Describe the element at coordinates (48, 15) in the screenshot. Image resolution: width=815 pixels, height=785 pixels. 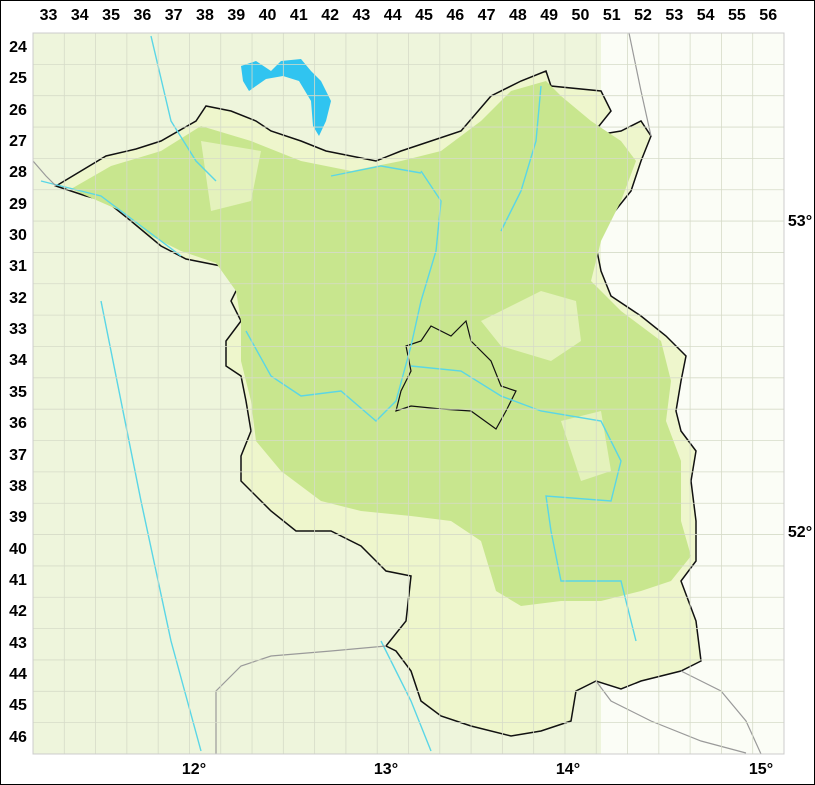
I see `grid-column-label: 33` at that location.